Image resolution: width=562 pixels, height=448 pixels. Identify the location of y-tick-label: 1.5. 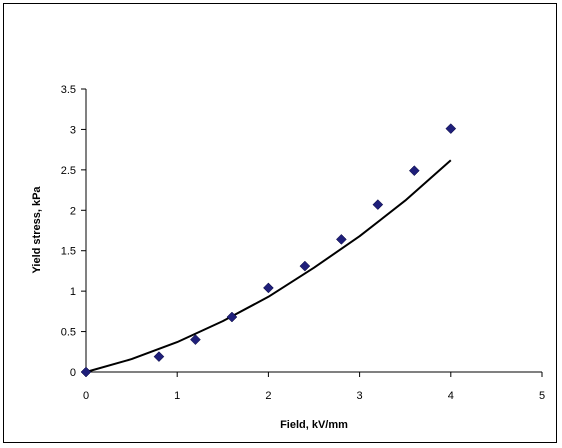
(68, 252).